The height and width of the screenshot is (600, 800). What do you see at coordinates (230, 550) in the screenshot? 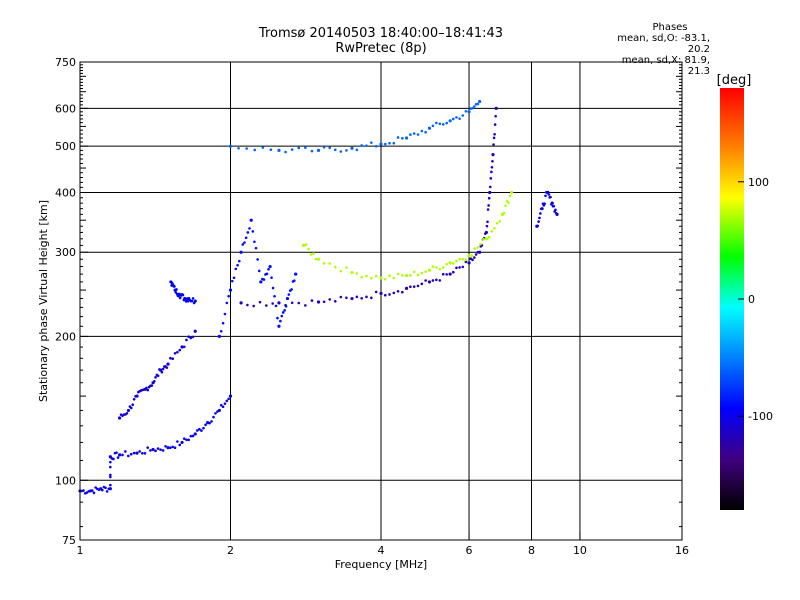
I see `x-tick-label: 2` at bounding box center [230, 550].